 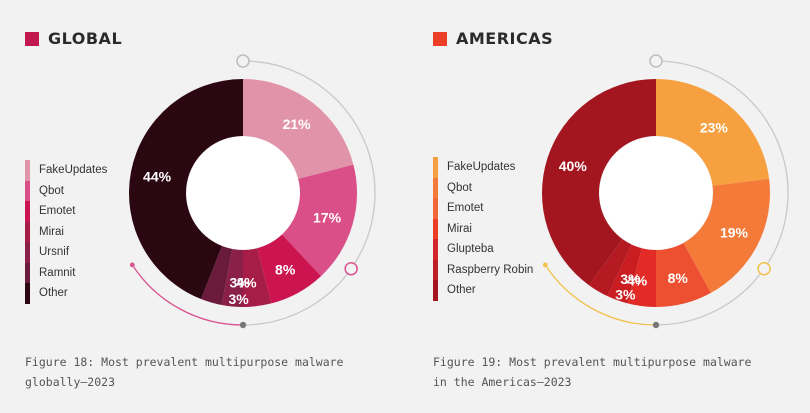 I want to click on legend-item-raspberry-robin: Raspberry Robin, so click(x=483, y=269).